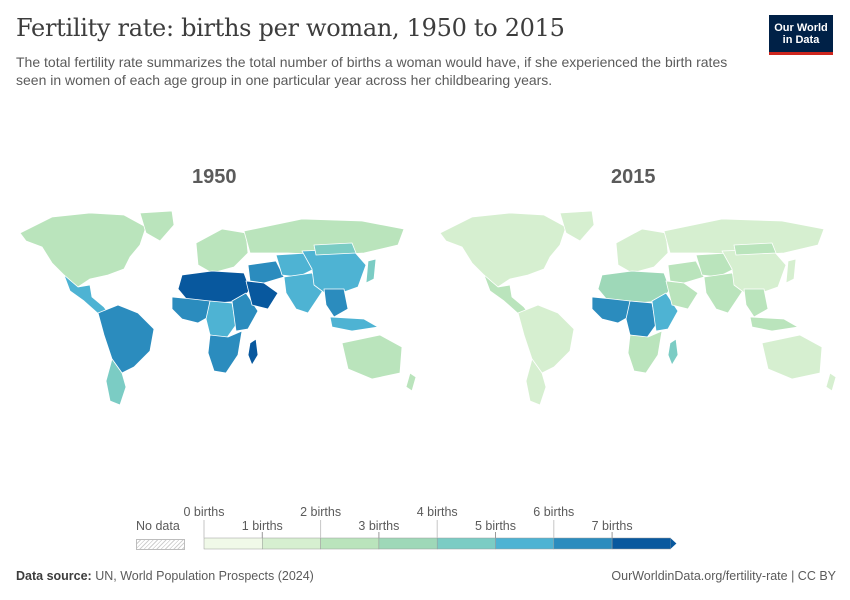 The height and width of the screenshot is (600, 850). What do you see at coordinates (633, 177) in the screenshot?
I see `map-title-2015: 2015` at bounding box center [633, 177].